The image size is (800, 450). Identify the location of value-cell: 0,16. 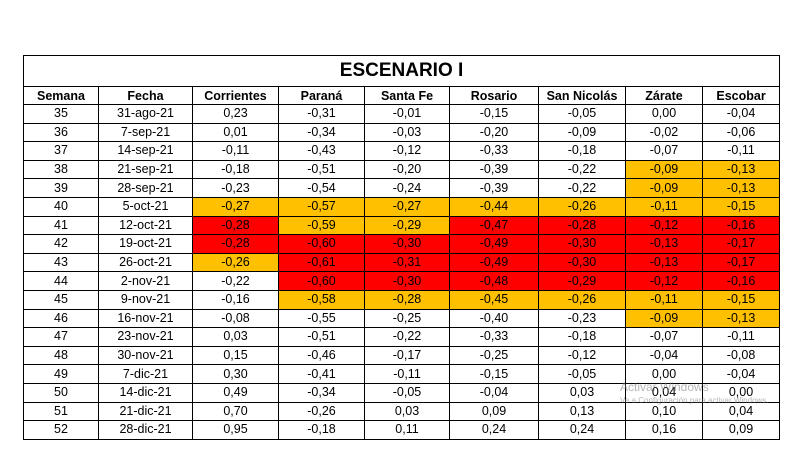
(664, 430).